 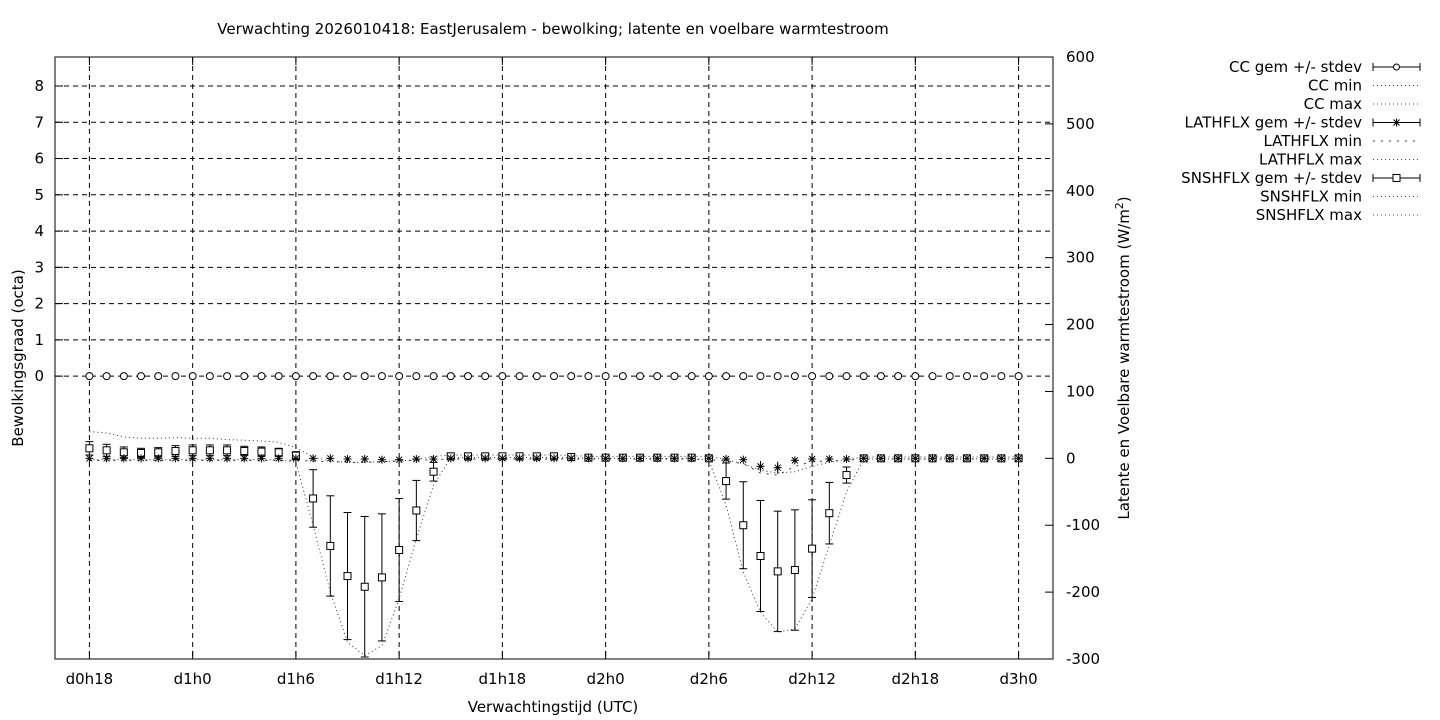 What do you see at coordinates (39, 376) in the screenshot?
I see `y-left-tick-label: 0` at bounding box center [39, 376].